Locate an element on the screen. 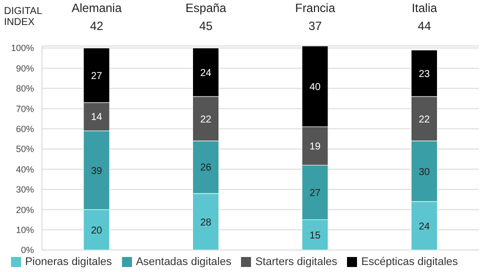 The width and height of the screenshot is (489, 272). text: DIGITAL INDEX is located at coordinates (23, 17).